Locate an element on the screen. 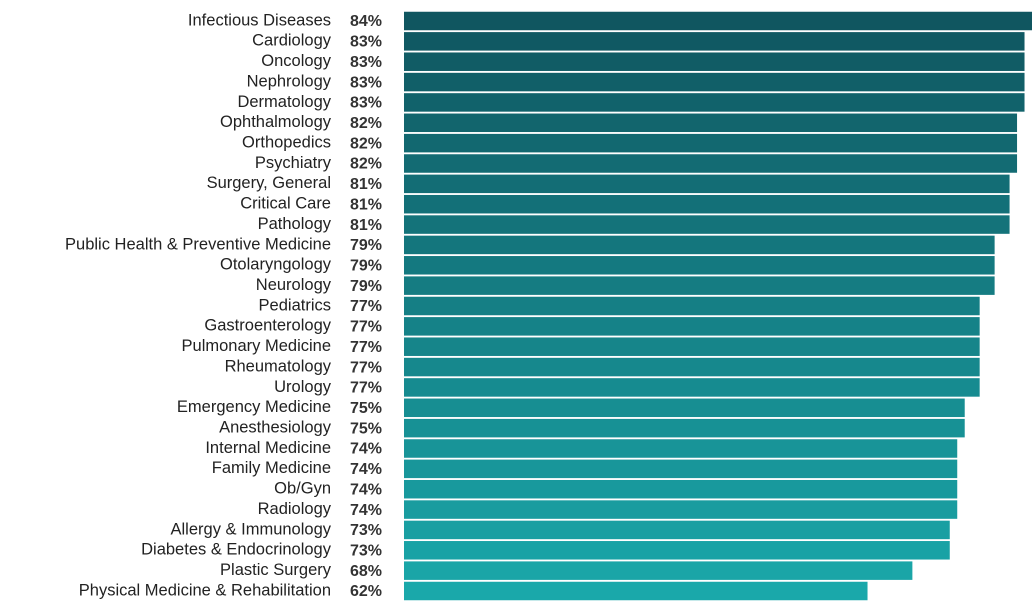  category-label: Pathology is located at coordinates (295, 224).